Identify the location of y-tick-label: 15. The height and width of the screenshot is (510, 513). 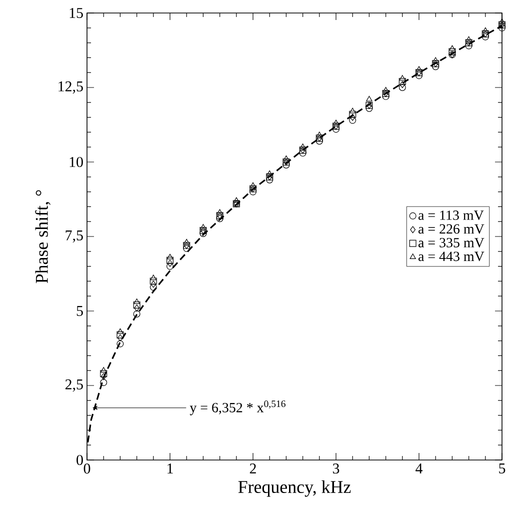
(76, 13).